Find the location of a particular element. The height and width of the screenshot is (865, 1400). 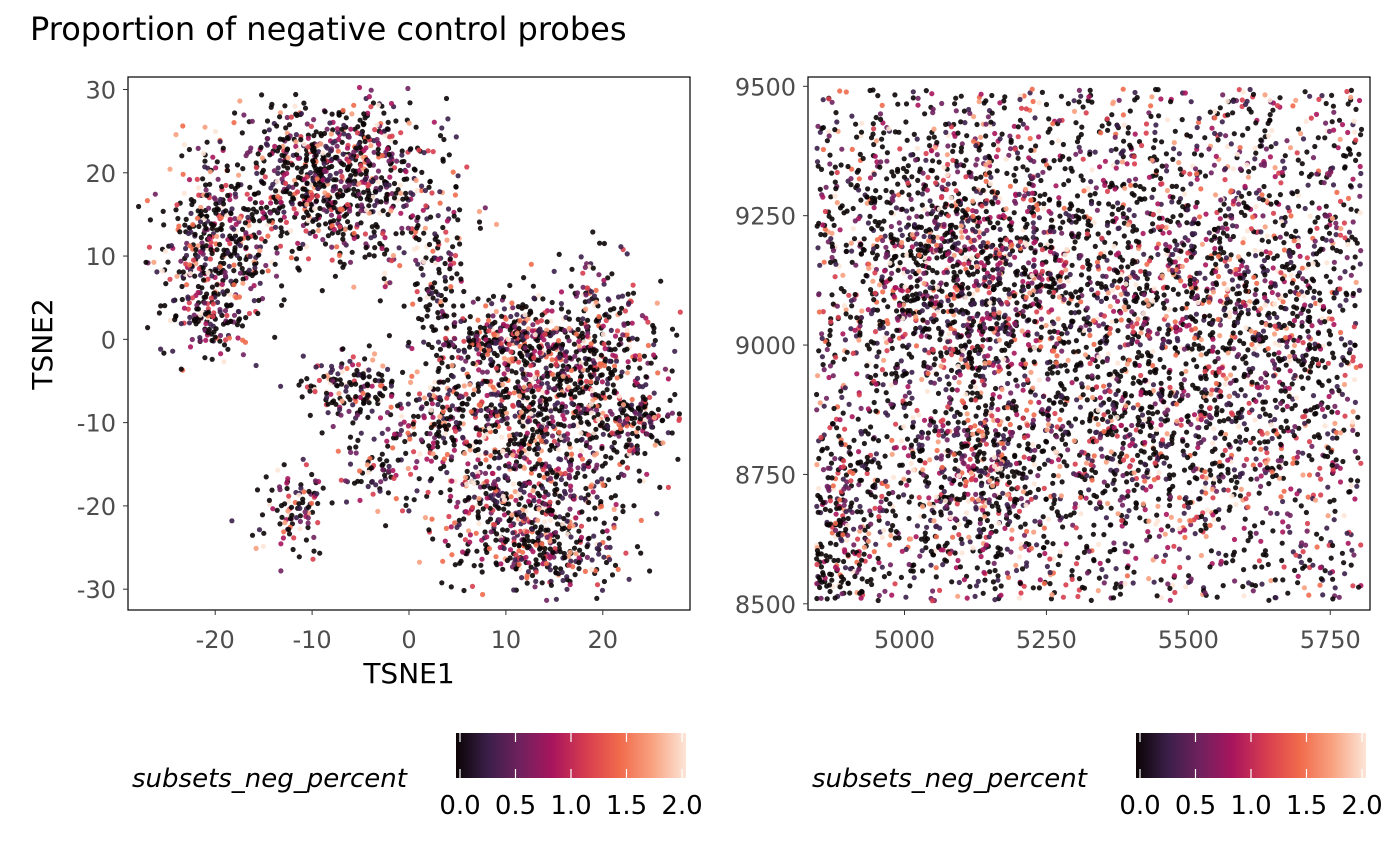

tsne-x-ticks: -20 -10 0 10 20 is located at coordinates (407, 632).